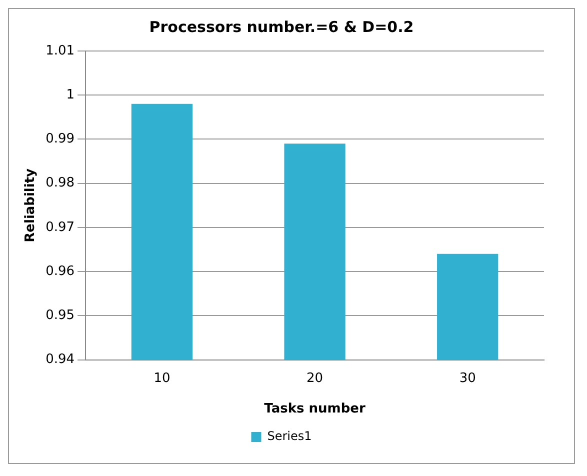 The height and width of the screenshot is (476, 587). I want to click on y-axis-title: Reliability, so click(30, 205).